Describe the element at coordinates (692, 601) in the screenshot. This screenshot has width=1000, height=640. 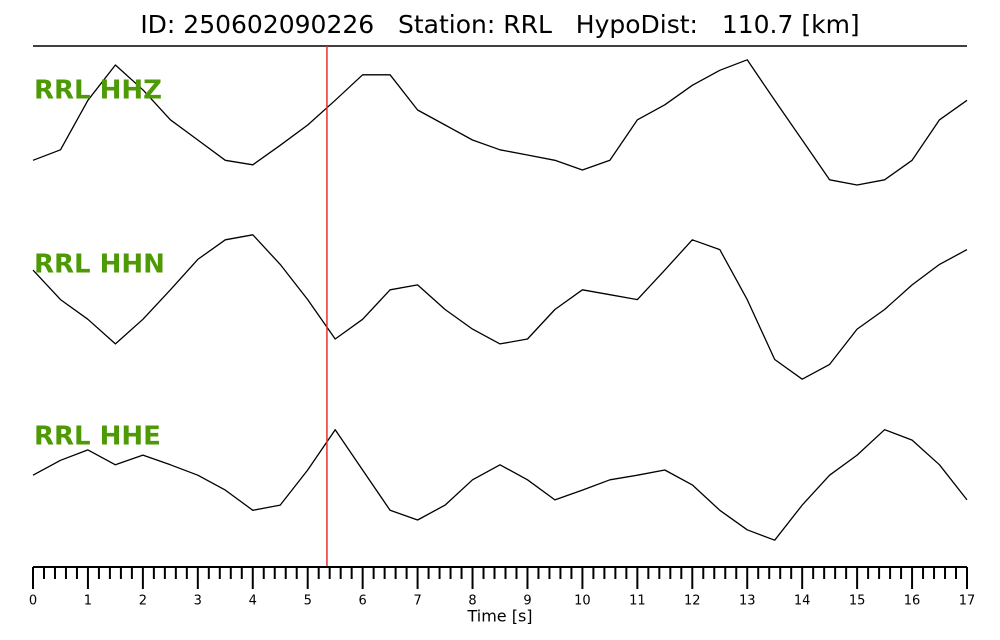
I see `x-tick-label: 12` at that location.